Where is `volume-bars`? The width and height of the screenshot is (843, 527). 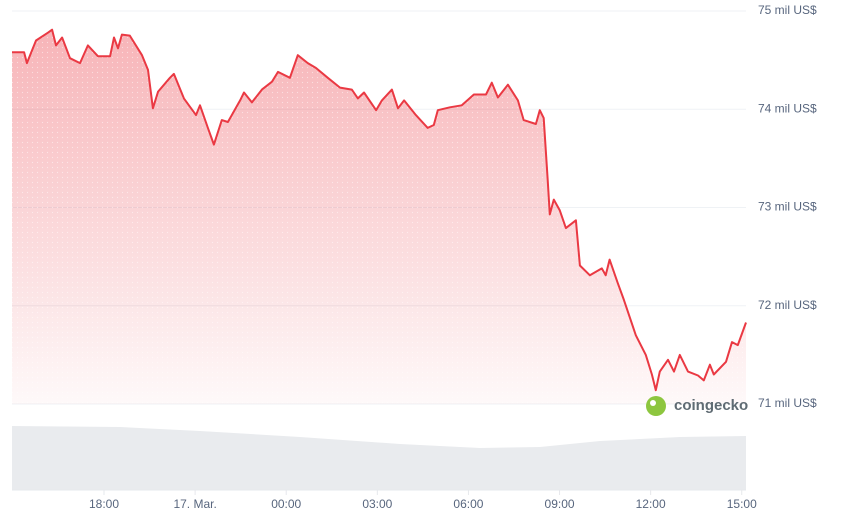
volume-bars is located at coordinates (379, 458).